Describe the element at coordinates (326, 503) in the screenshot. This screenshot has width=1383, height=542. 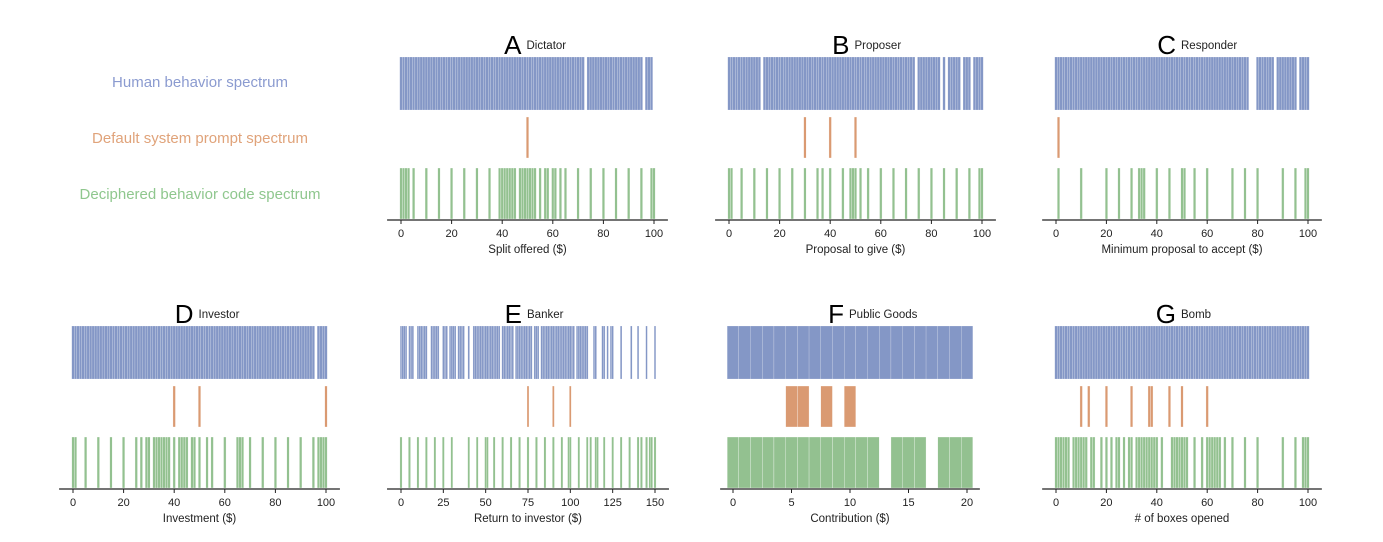
I see `x-tick-label: 100` at that location.